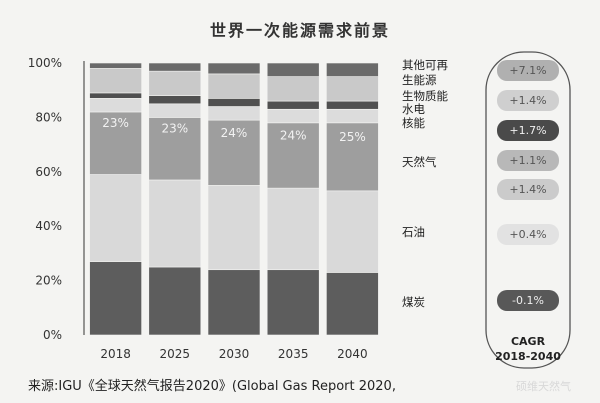  I want to click on legend-label: 生能源, so click(419, 80).